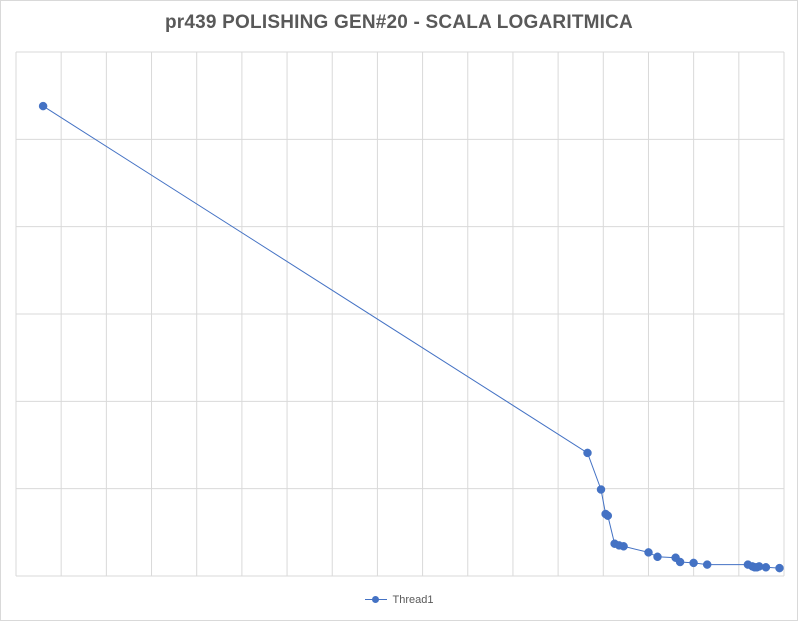  I want to click on legend-label: Thread1, so click(413, 600).